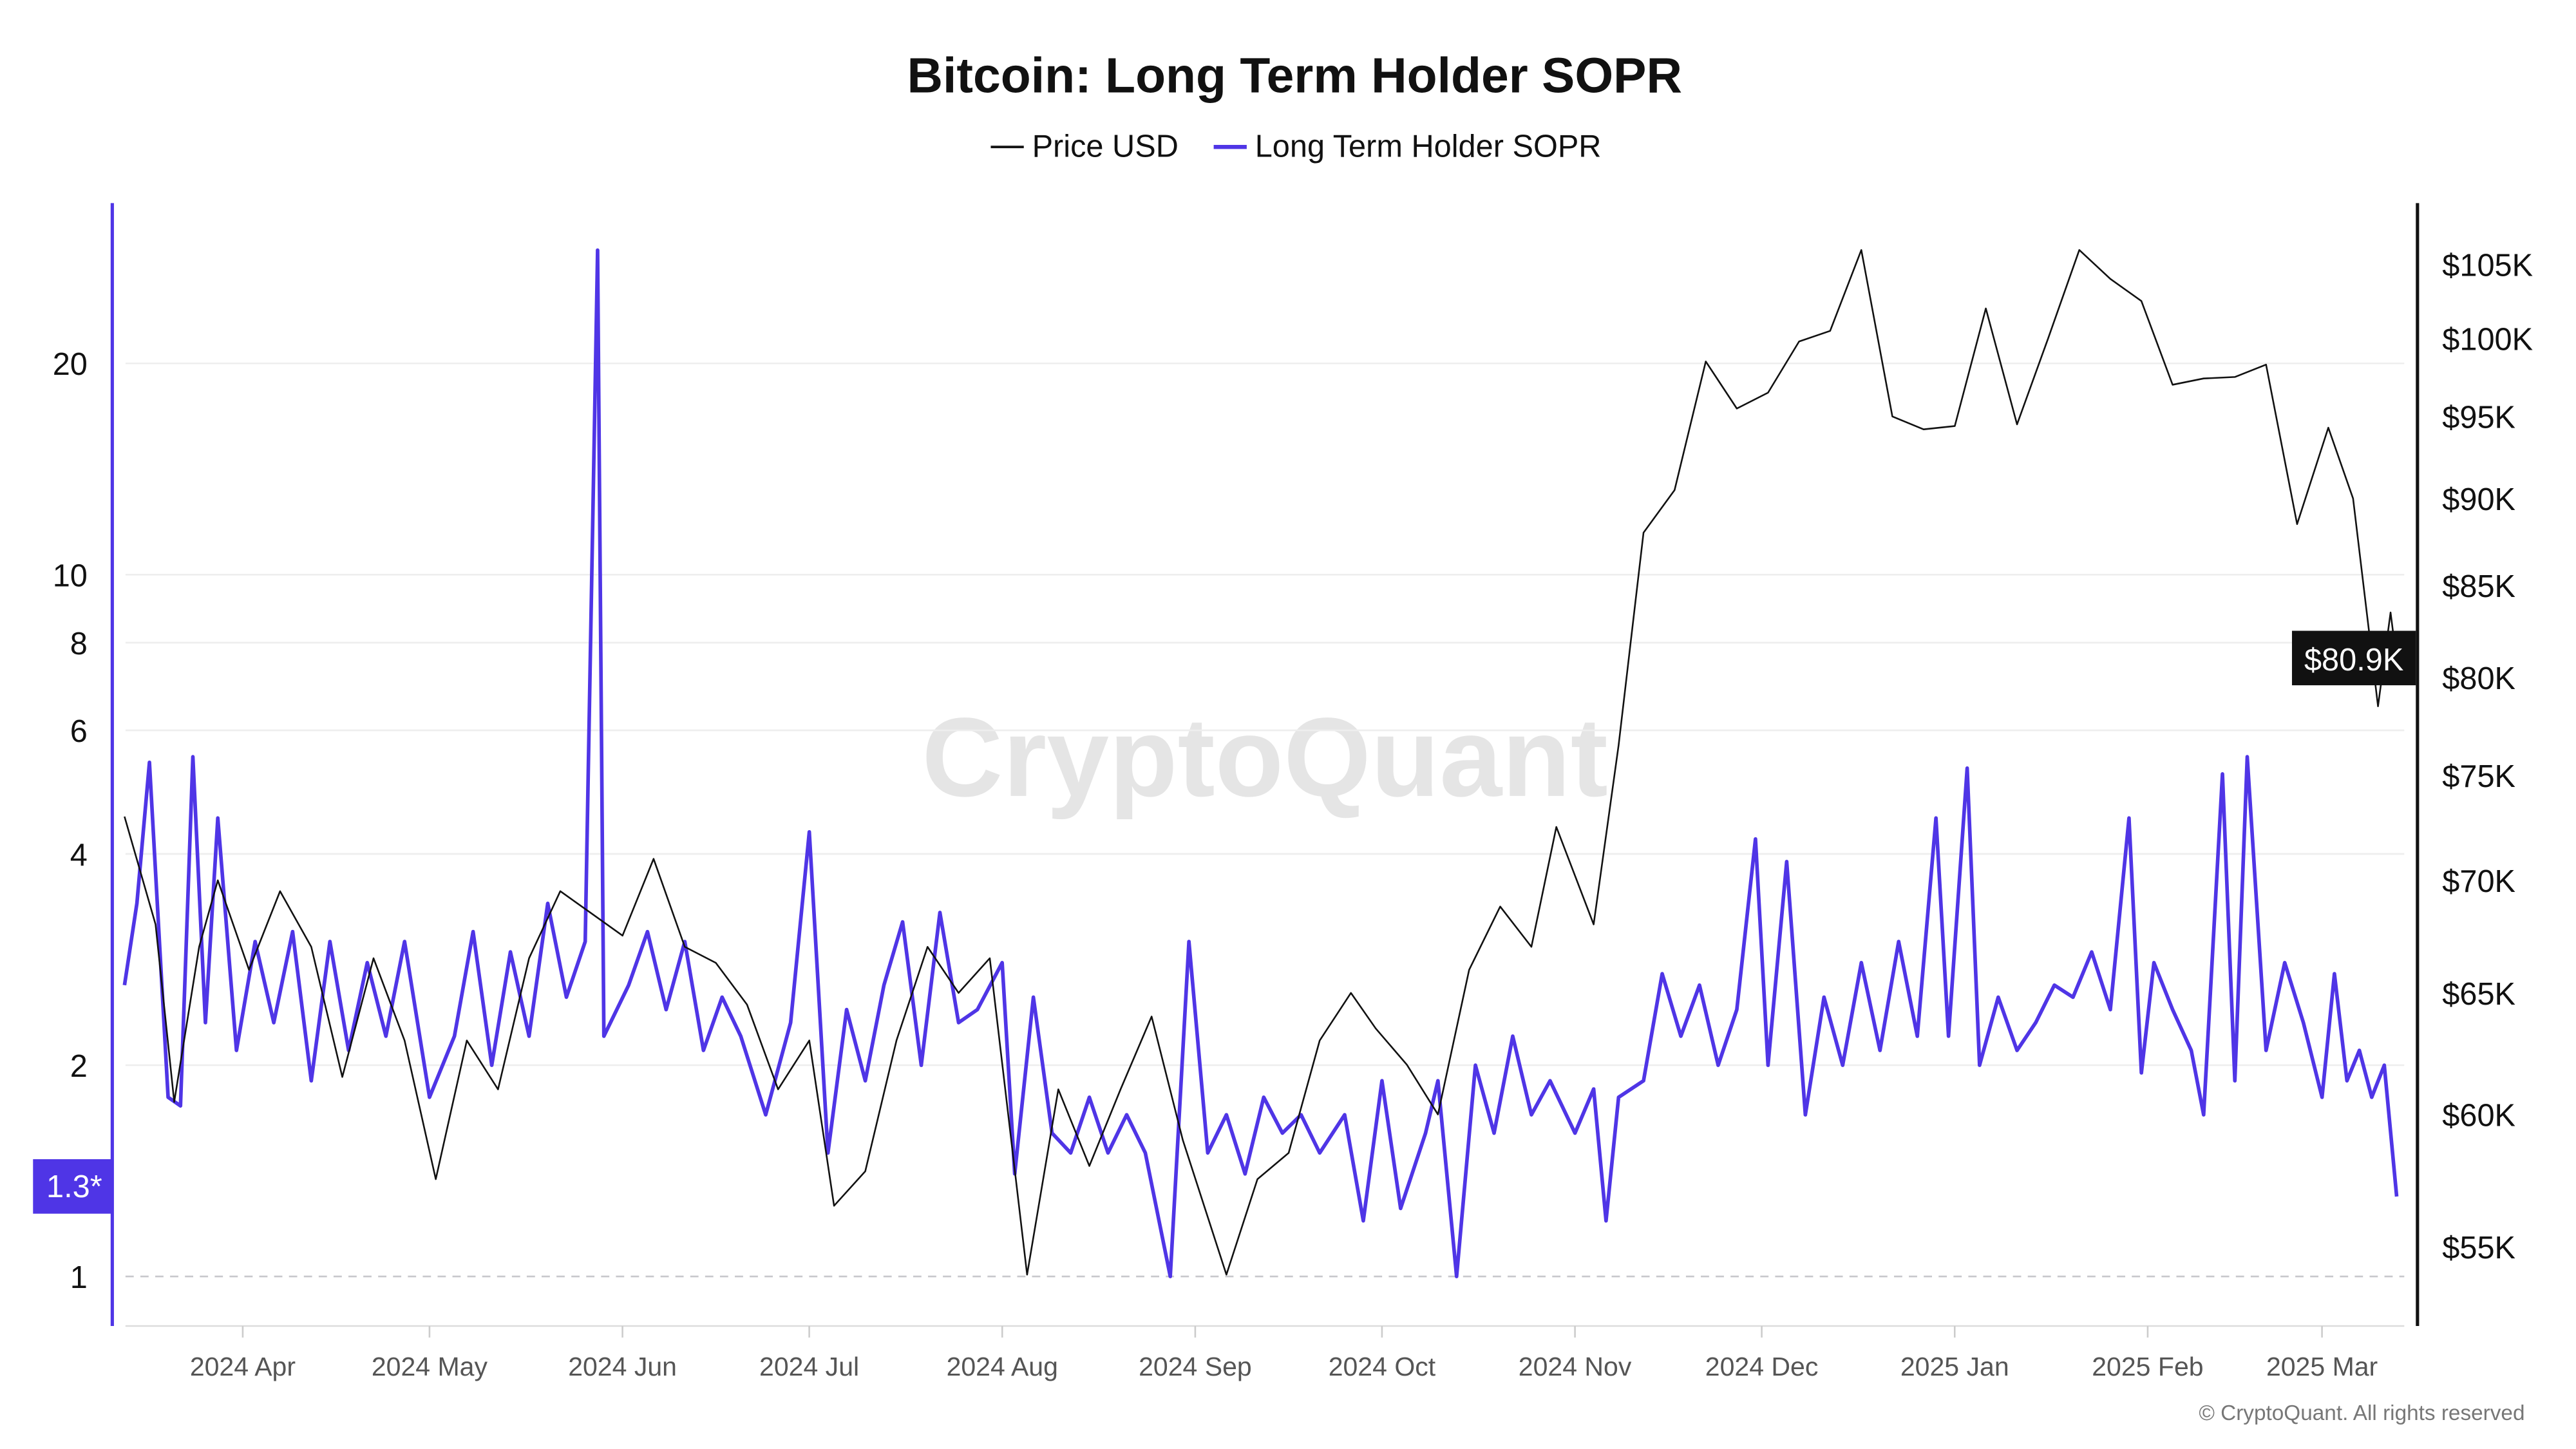 The image size is (2576, 1449). Describe the element at coordinates (1576, 1366) in the screenshot. I see `x-tick-label: 2024 Nov` at that location.